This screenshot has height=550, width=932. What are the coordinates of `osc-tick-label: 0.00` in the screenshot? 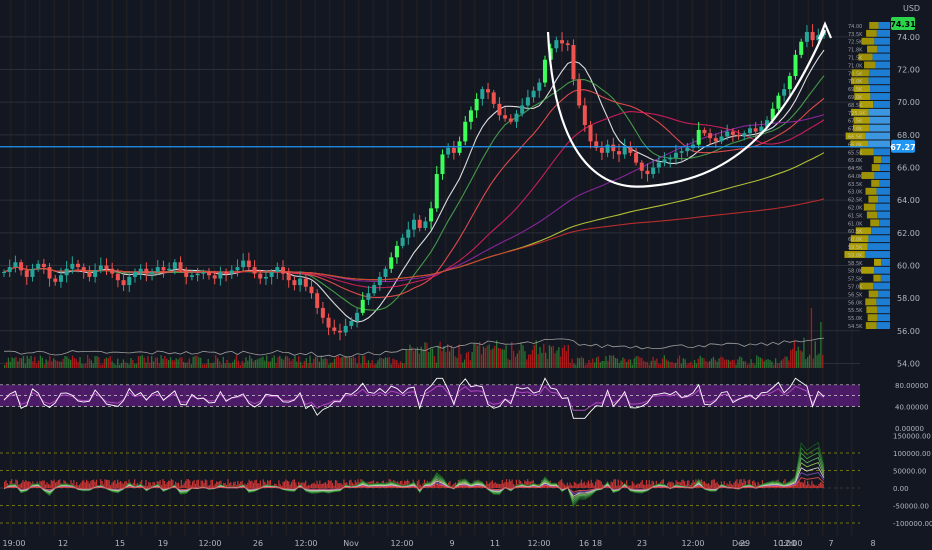 It's located at (901, 489).